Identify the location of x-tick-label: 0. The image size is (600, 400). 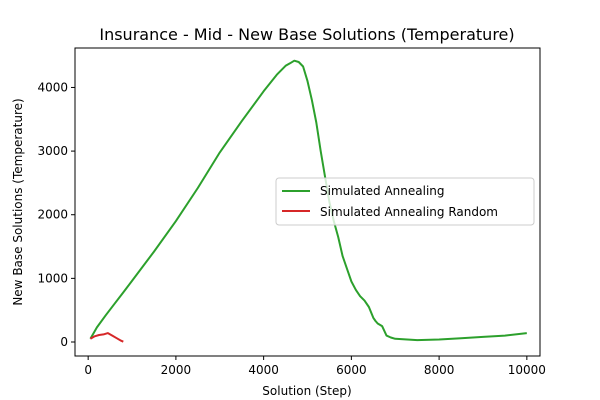
(88, 370).